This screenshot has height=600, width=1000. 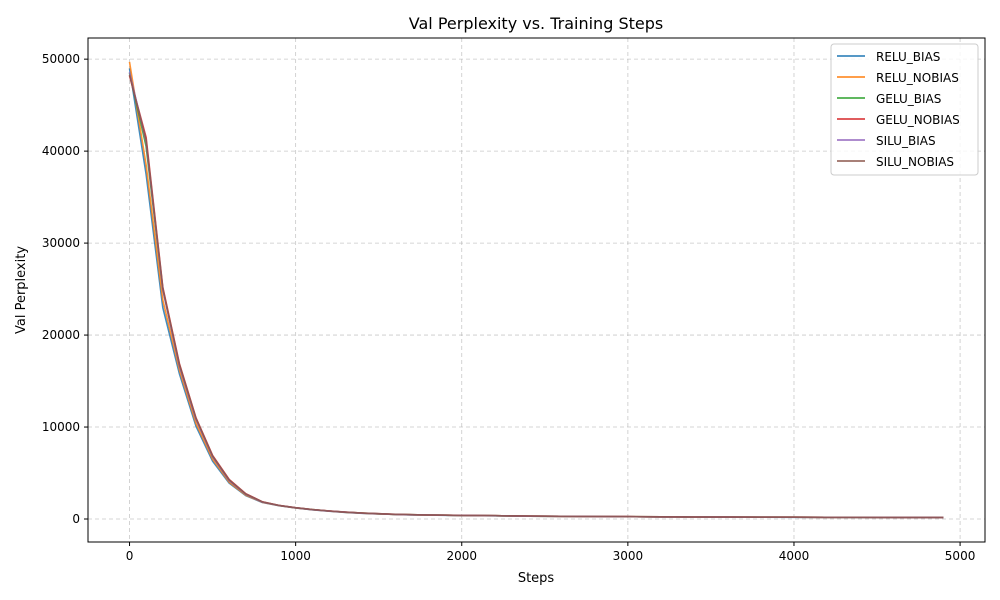 What do you see at coordinates (906, 141) in the screenshot?
I see `legend-label-silu-bias: SILU_BIAS` at bounding box center [906, 141].